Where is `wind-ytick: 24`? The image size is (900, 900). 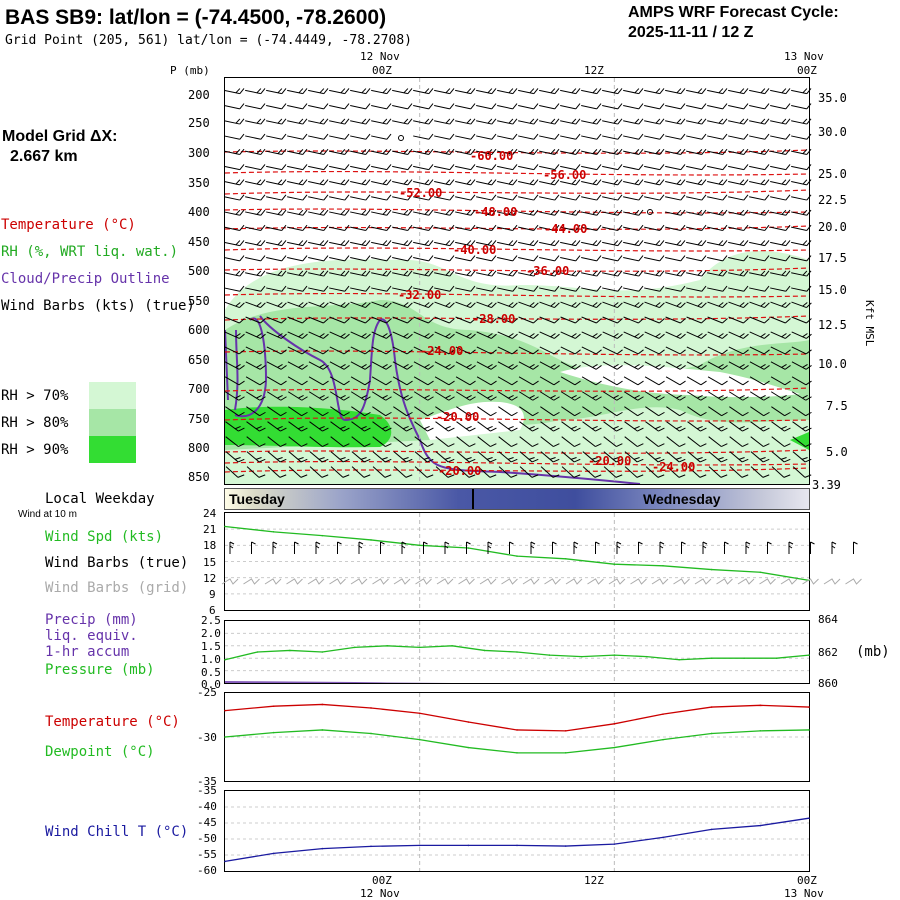
wind-ytick: 24 is located at coordinates (210, 513).